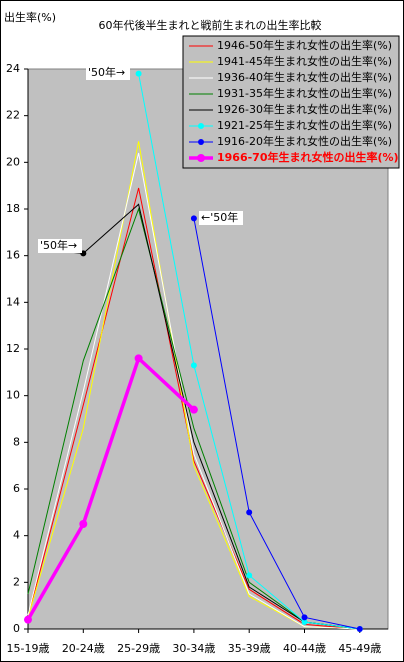  What do you see at coordinates (28, 648) in the screenshot?
I see `x-tick-label: 15-19歳` at bounding box center [28, 648].